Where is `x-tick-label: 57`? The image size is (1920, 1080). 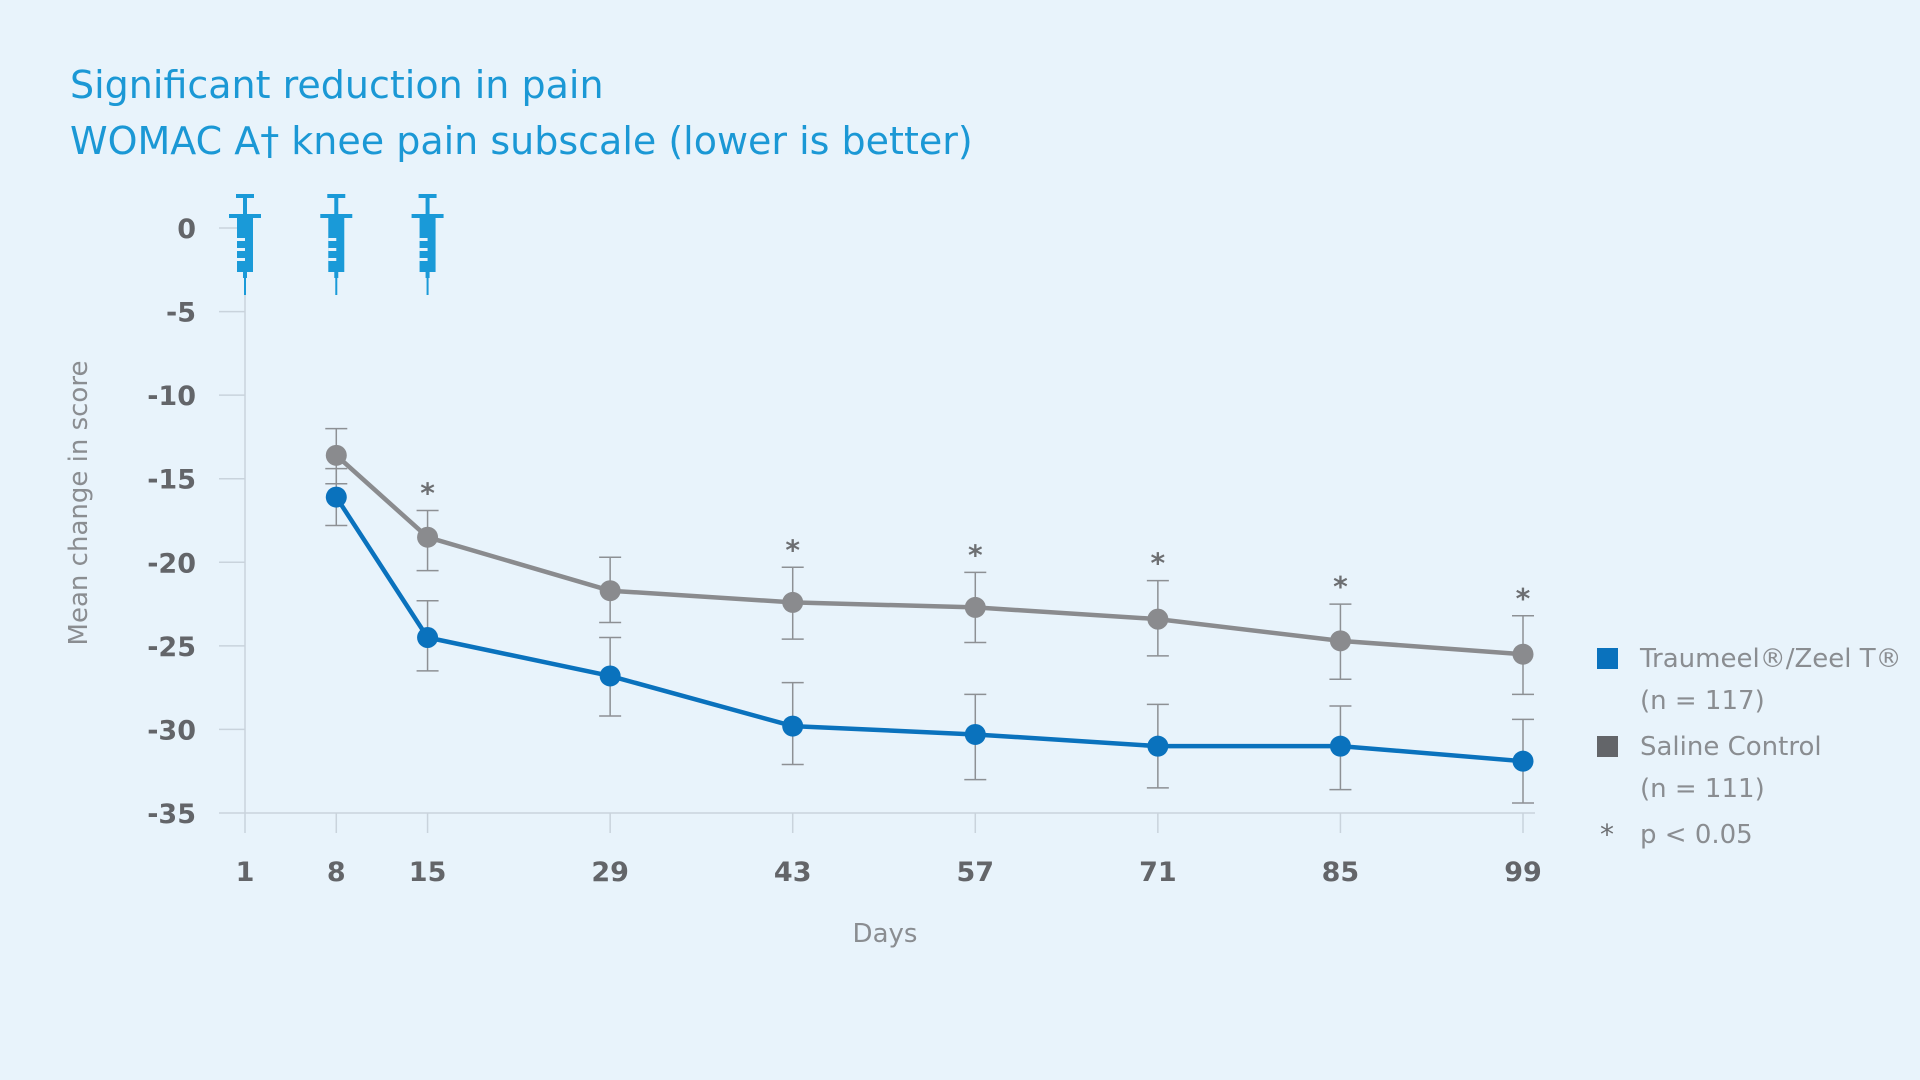 x-tick-label: 57 is located at coordinates (975, 872).